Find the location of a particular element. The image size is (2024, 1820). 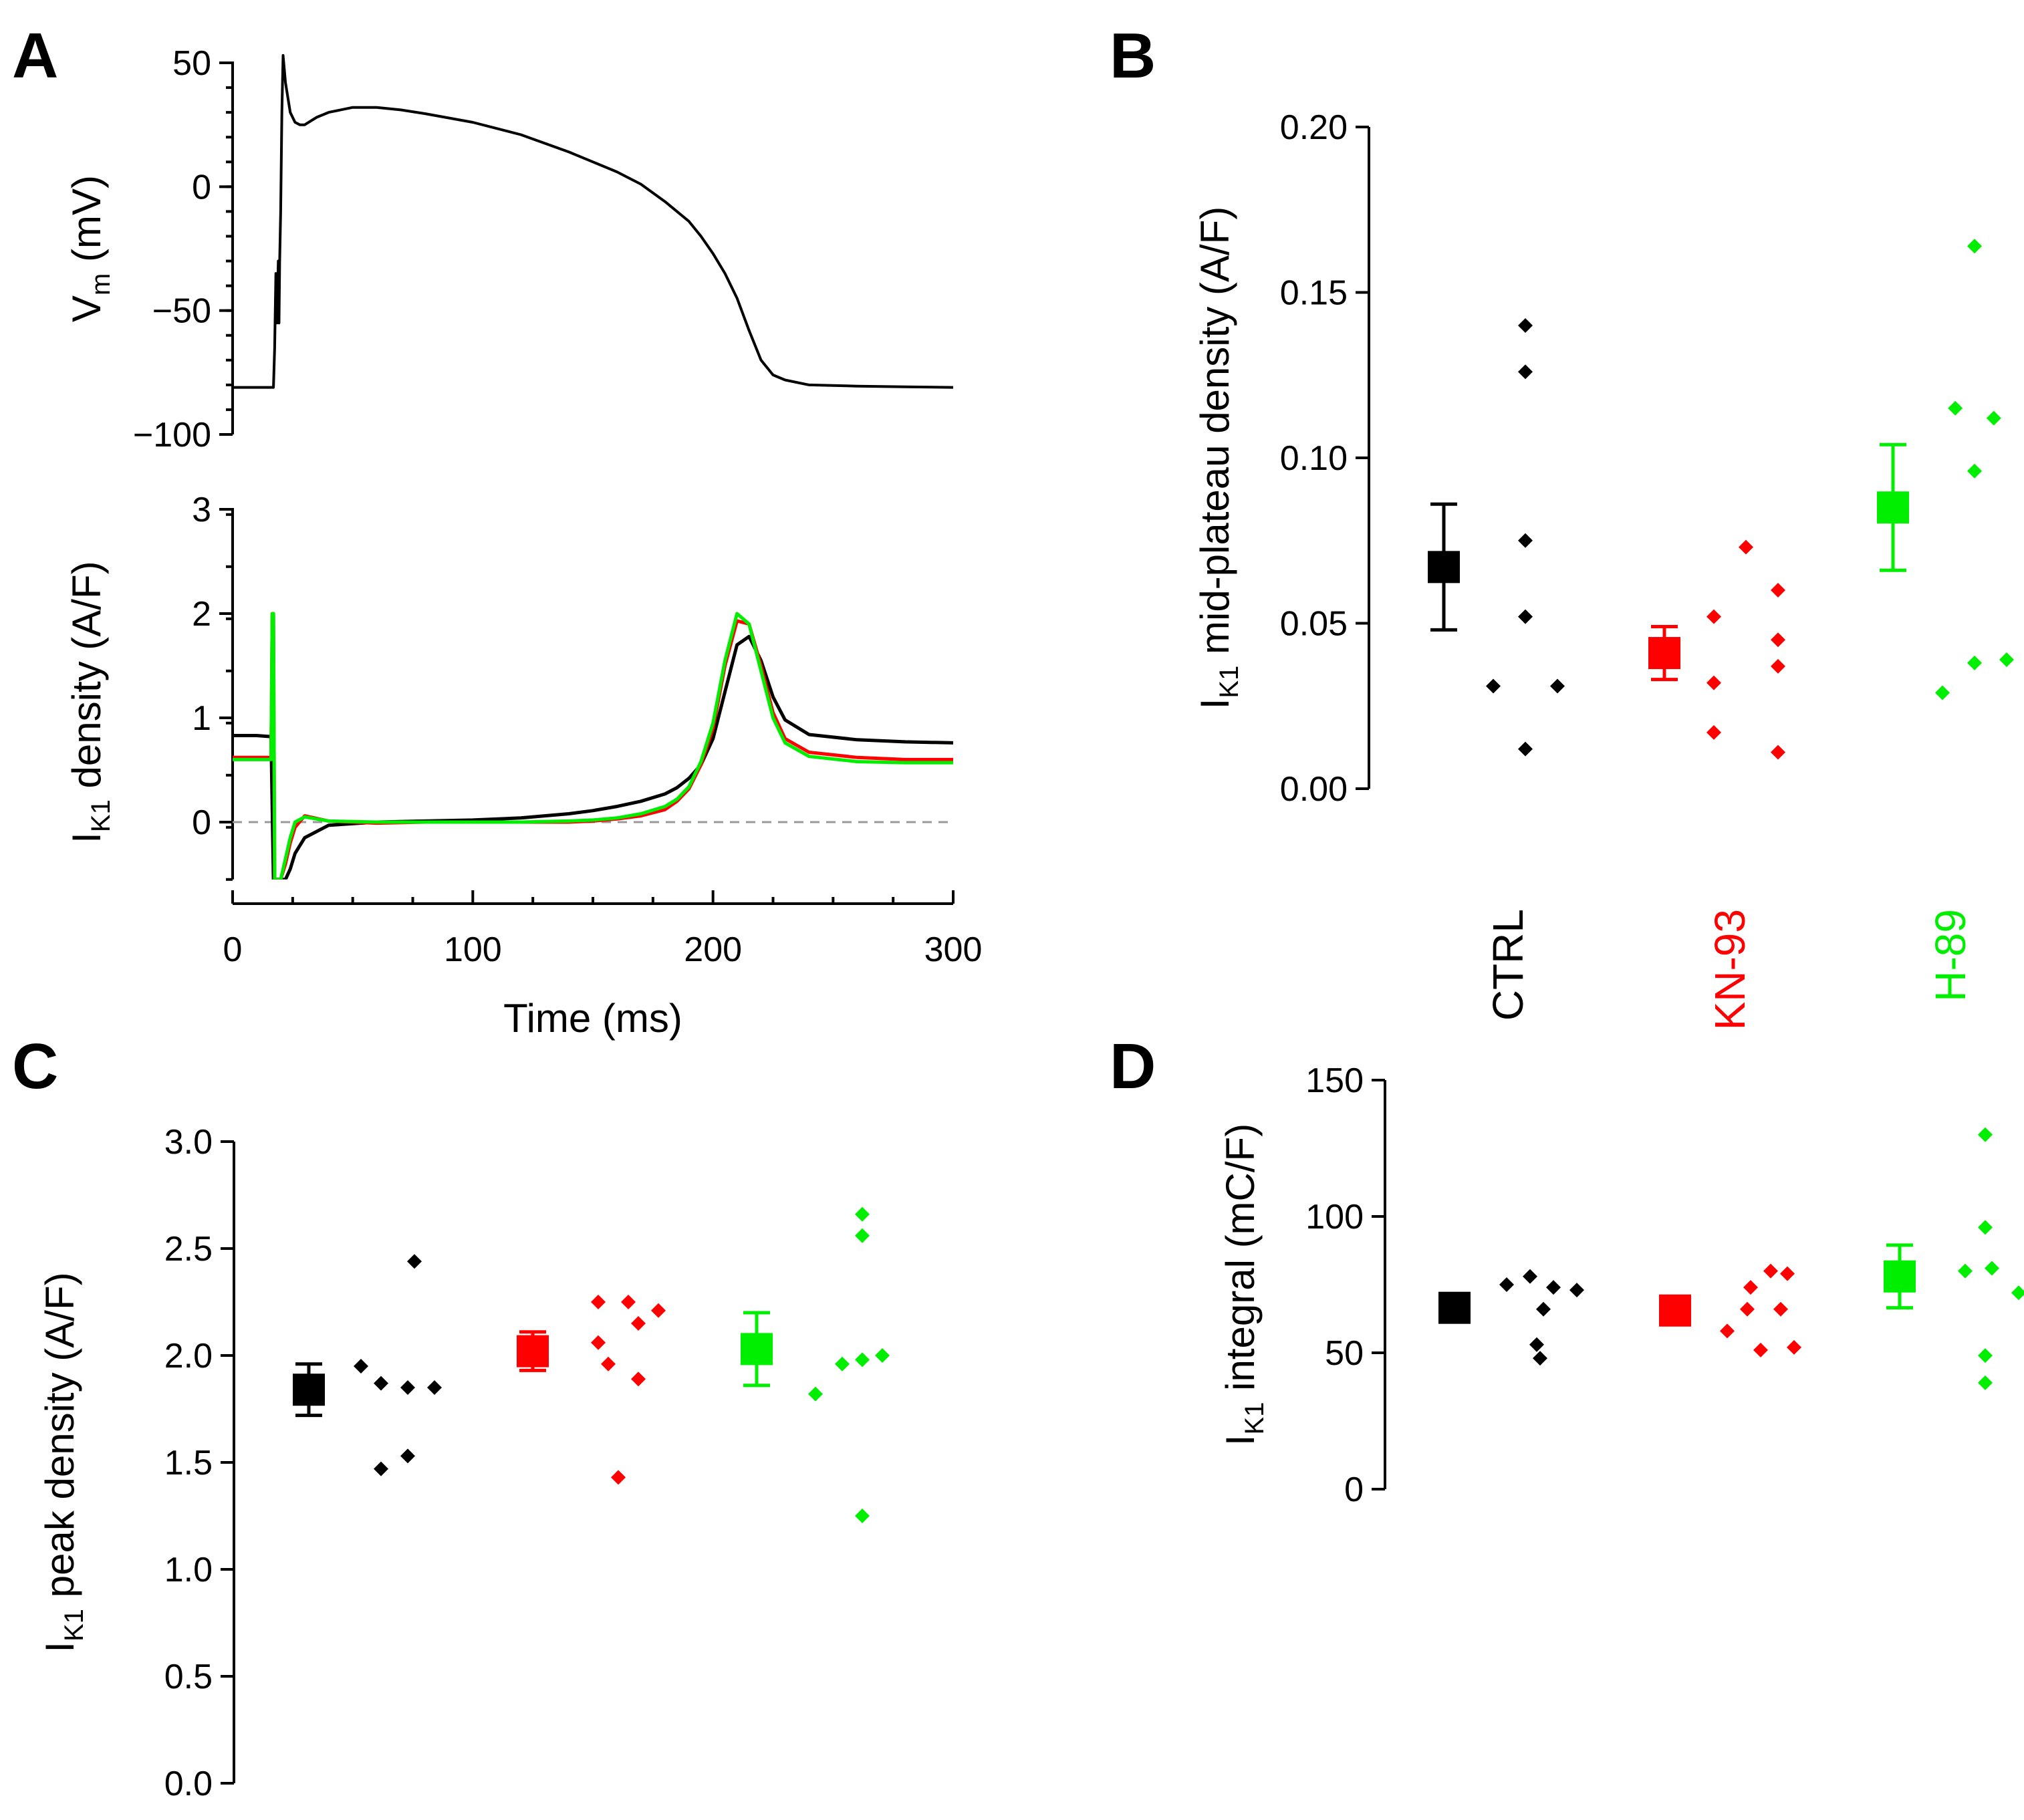

panel-a-voltage-trace: 50 0 −50 −100 Vm (mV) is located at coordinates (509, 249).